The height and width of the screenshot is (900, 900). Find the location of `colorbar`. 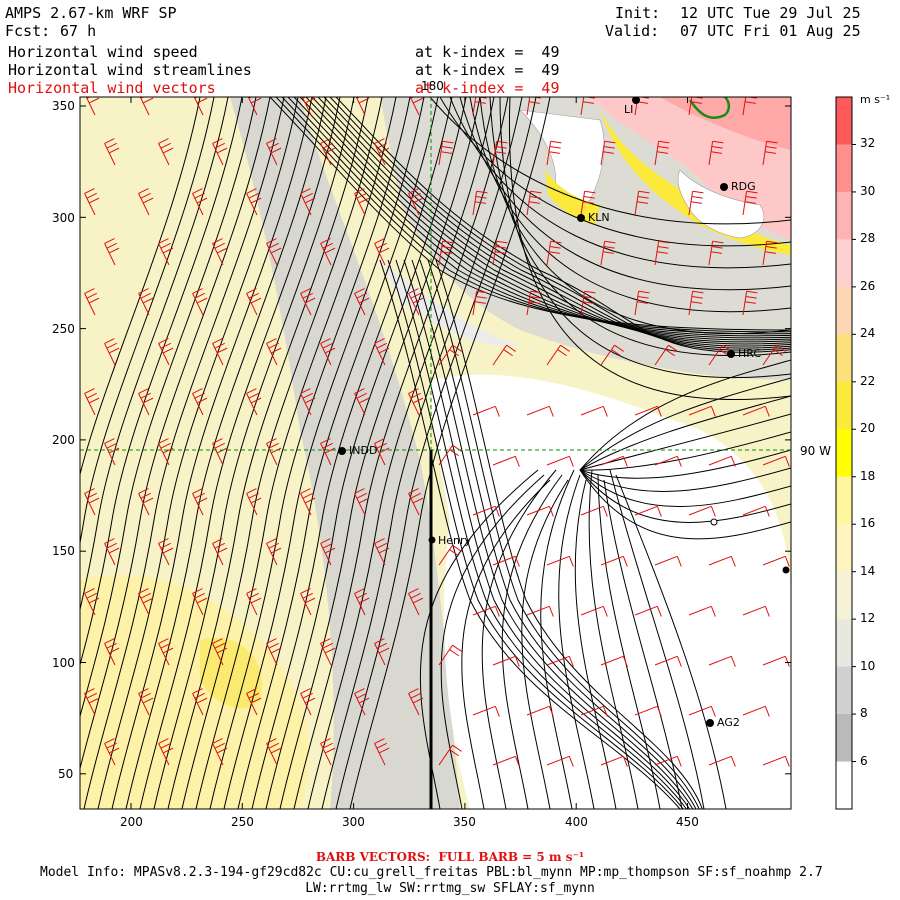

colorbar is located at coordinates (846, 453).